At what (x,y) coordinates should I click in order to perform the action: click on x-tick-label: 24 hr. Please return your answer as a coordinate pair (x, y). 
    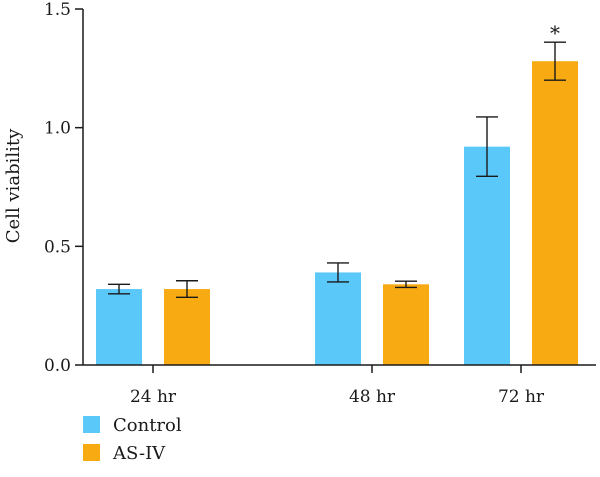
    Looking at the image, I should click on (153, 397).